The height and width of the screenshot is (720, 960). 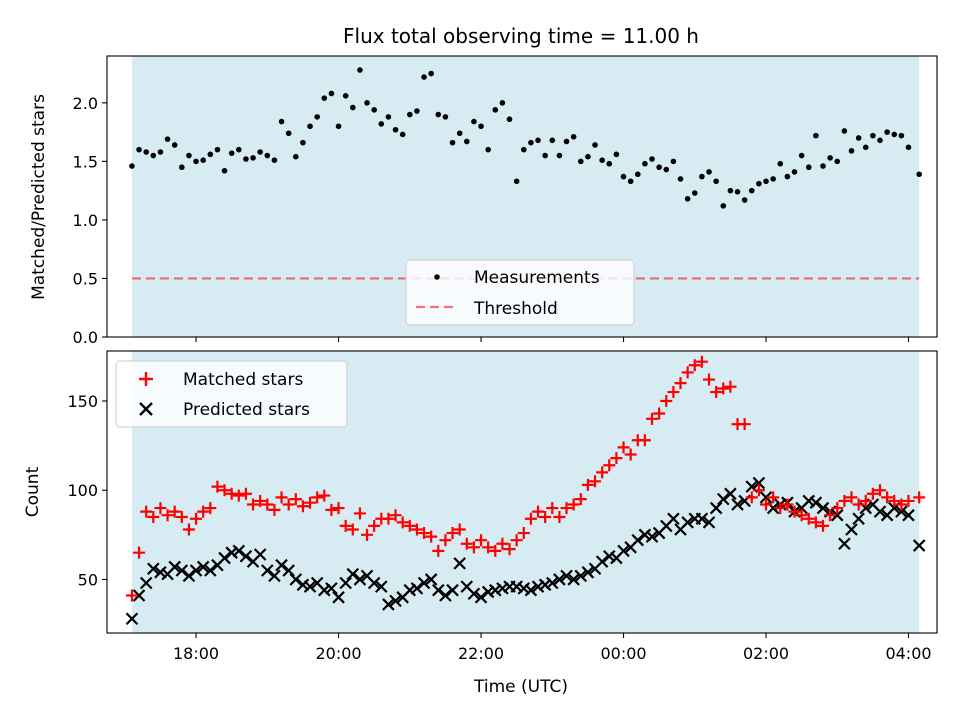 What do you see at coordinates (515, 309) in the screenshot?
I see `legend-threshold-label: Threshold` at bounding box center [515, 309].